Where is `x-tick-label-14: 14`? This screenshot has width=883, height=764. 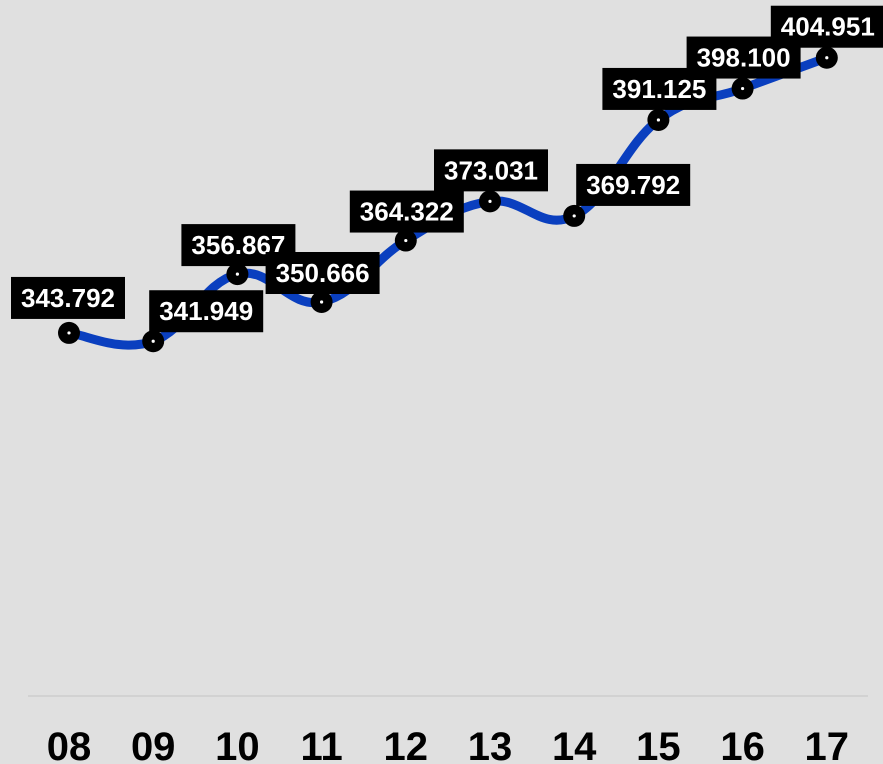 x-tick-label-14: 14 is located at coordinates (574, 744).